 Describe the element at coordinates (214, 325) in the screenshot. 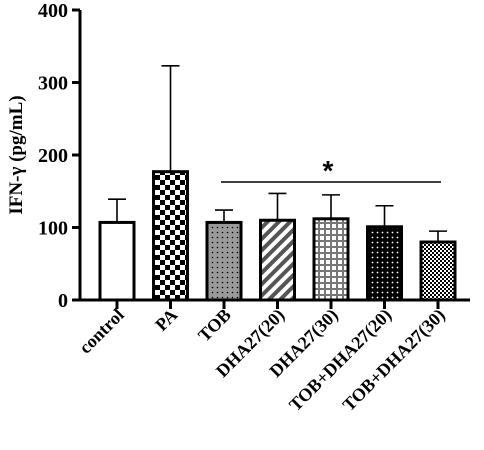

I see `category-label: TOB` at that location.